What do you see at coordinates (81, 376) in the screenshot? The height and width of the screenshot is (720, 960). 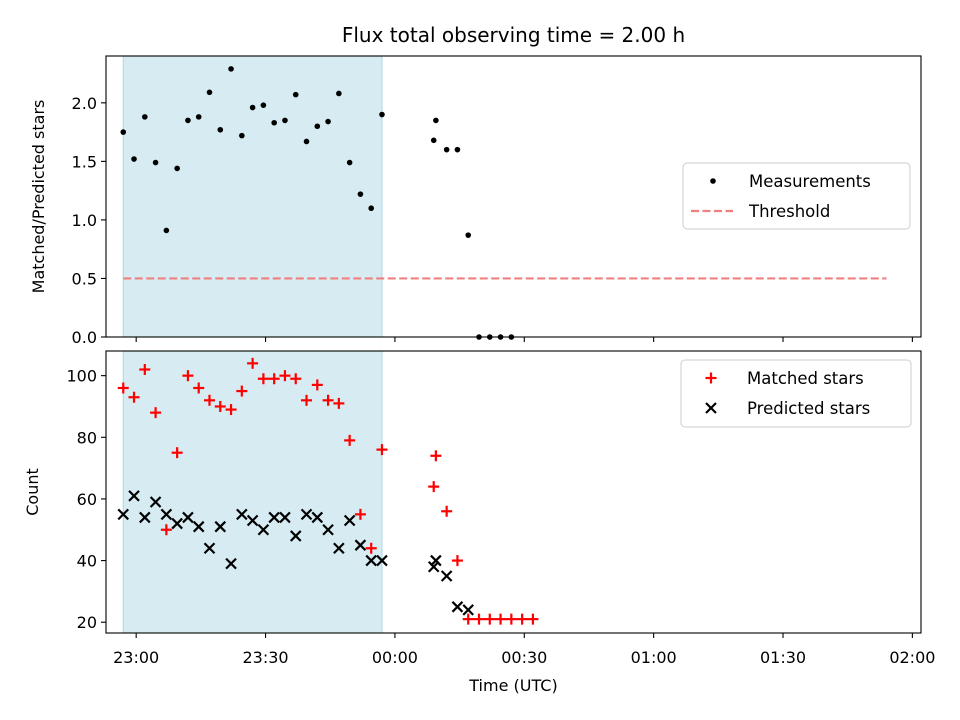 I see `y-tick-label: 100` at bounding box center [81, 376].